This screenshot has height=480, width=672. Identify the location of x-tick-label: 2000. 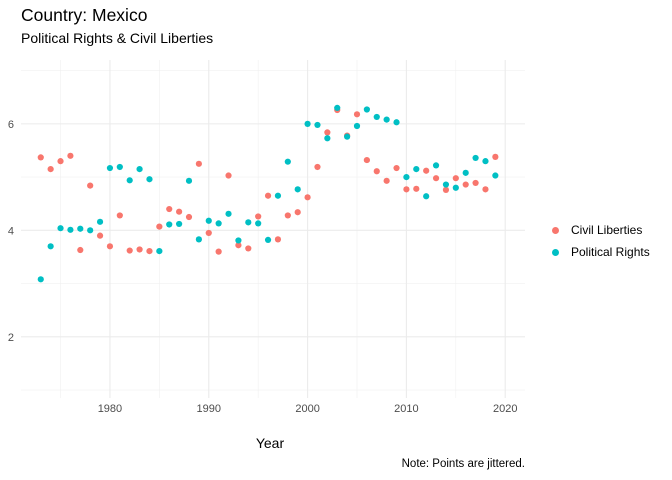
(307, 409).